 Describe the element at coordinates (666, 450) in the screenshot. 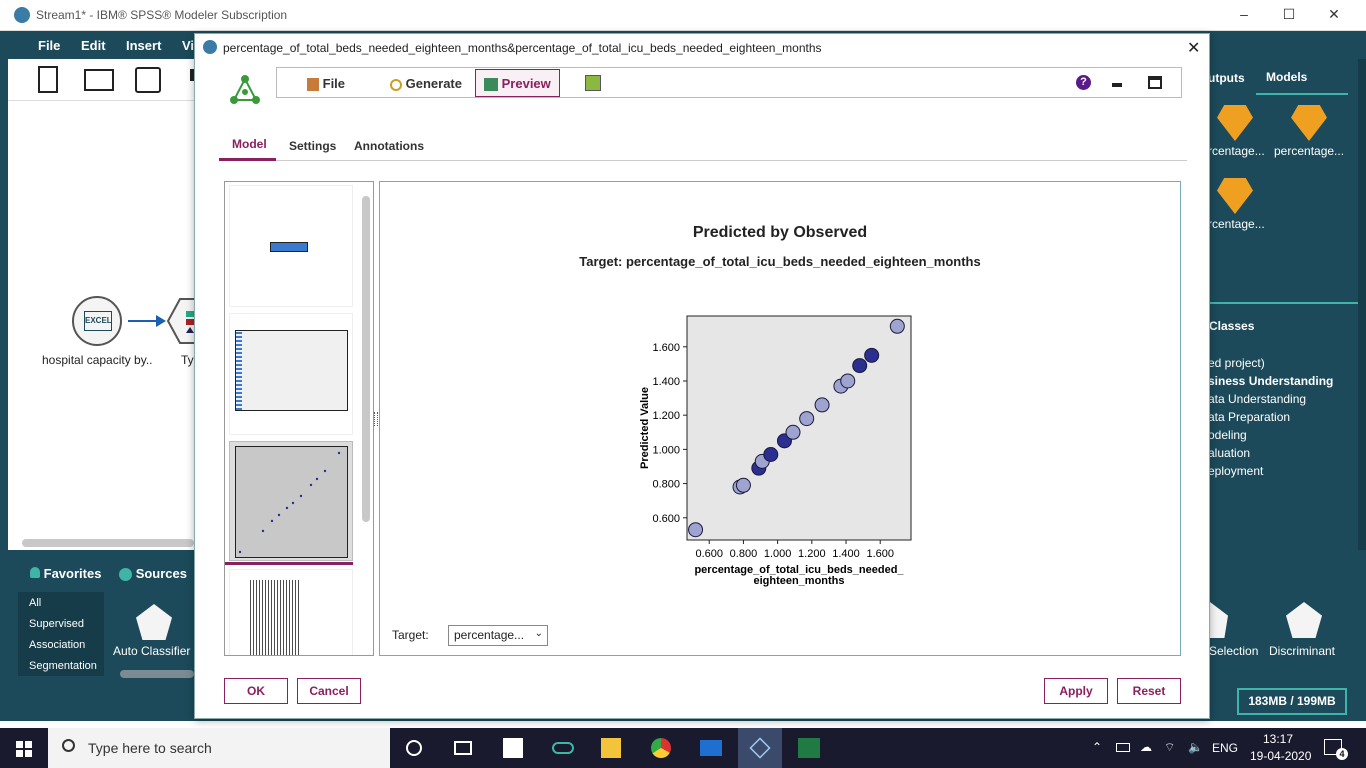

I see `y-tick-label: 1.000` at that location.